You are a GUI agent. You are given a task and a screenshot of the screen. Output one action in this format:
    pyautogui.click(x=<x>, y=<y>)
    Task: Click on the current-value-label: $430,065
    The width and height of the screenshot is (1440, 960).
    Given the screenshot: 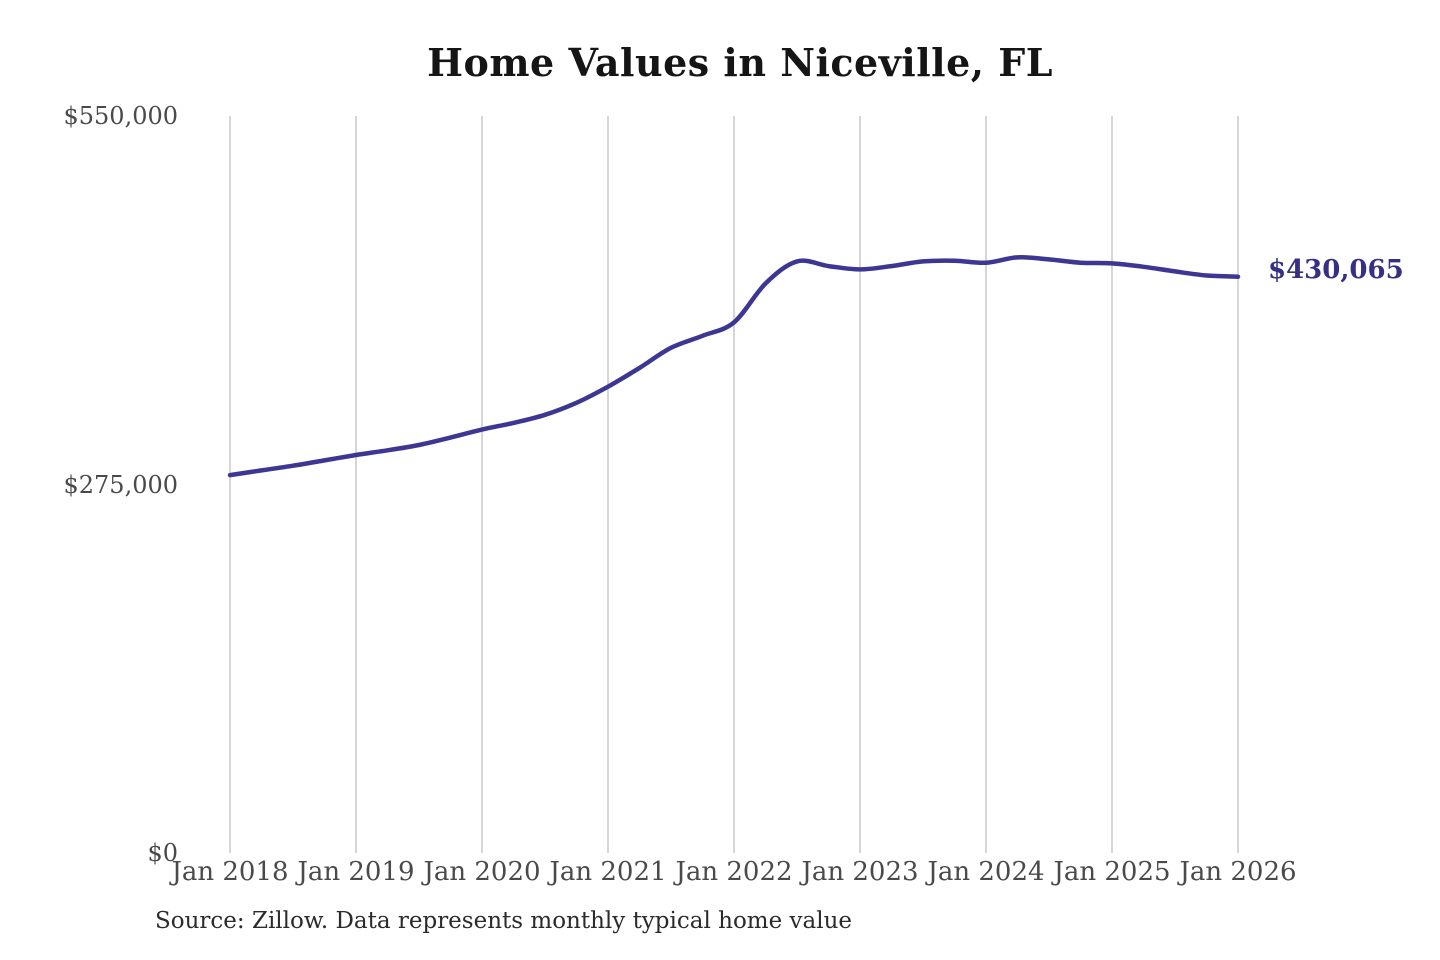 What is the action you would take?
    pyautogui.click(x=1336, y=269)
    